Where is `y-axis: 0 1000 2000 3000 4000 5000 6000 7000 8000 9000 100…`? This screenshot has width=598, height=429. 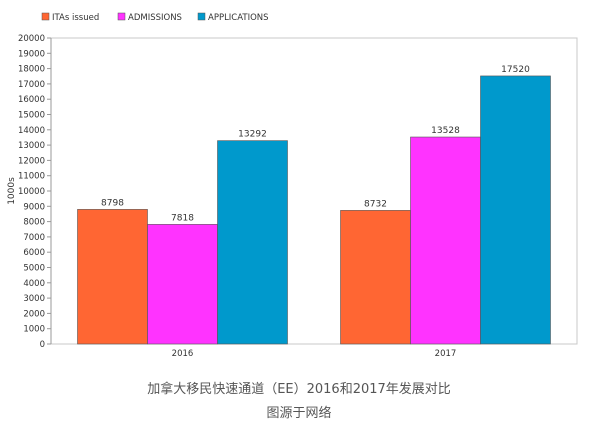
y-axis: 0 1000 2000 3000 4000 5000 6000 7000 8000 9000 100… is located at coordinates (35, 192).